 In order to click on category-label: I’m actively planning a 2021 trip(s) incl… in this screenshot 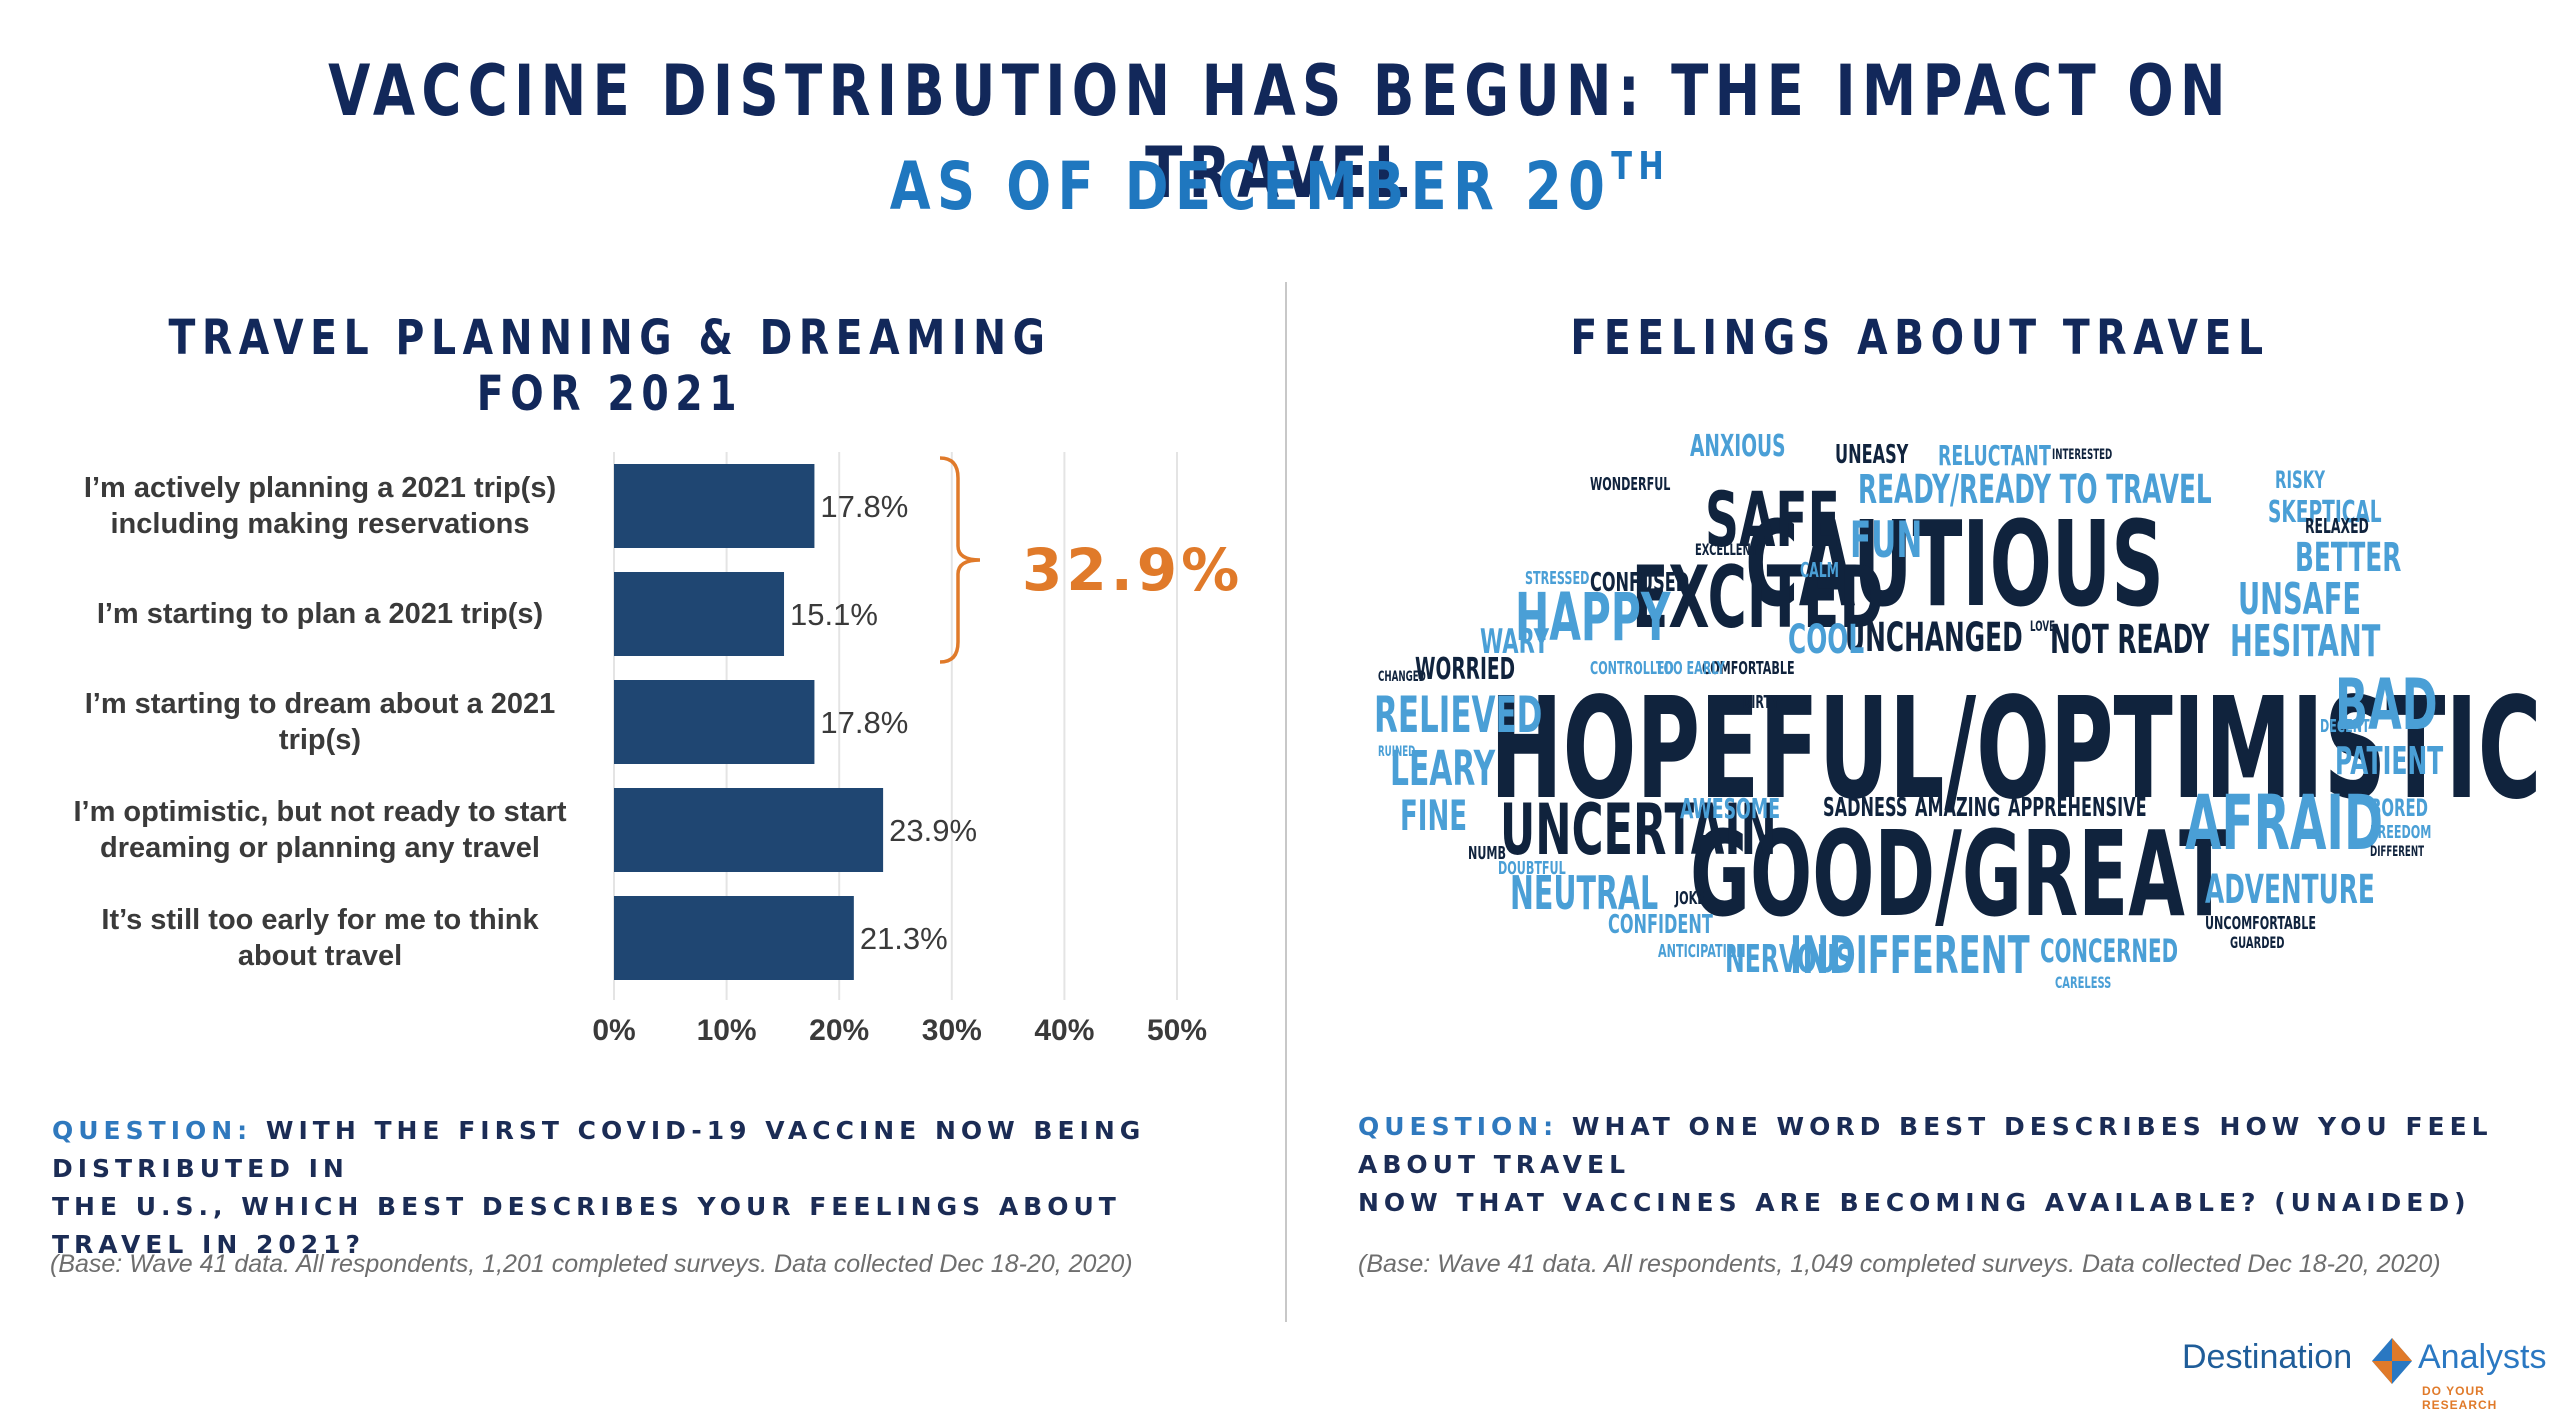, I will do `click(320, 506)`.